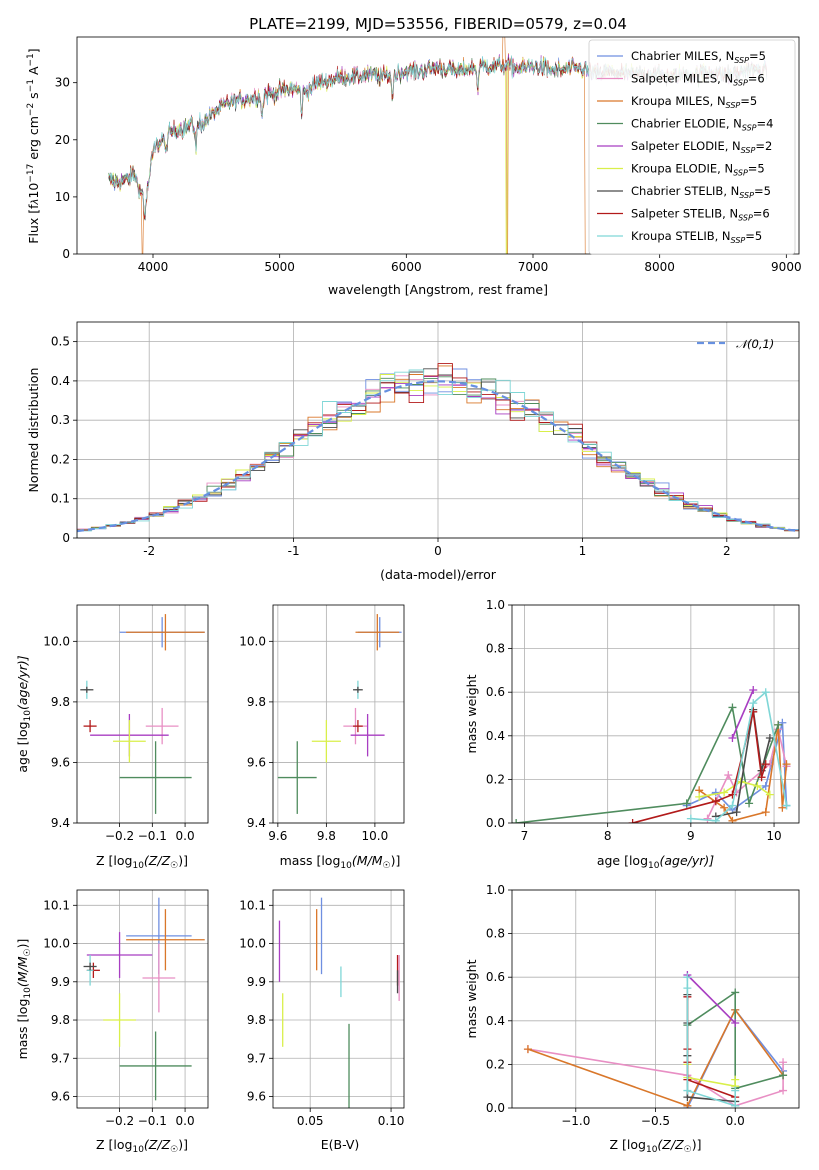 This screenshot has width=819, height=1170. I want to click on x-tick-label: 10, so click(773, 836).